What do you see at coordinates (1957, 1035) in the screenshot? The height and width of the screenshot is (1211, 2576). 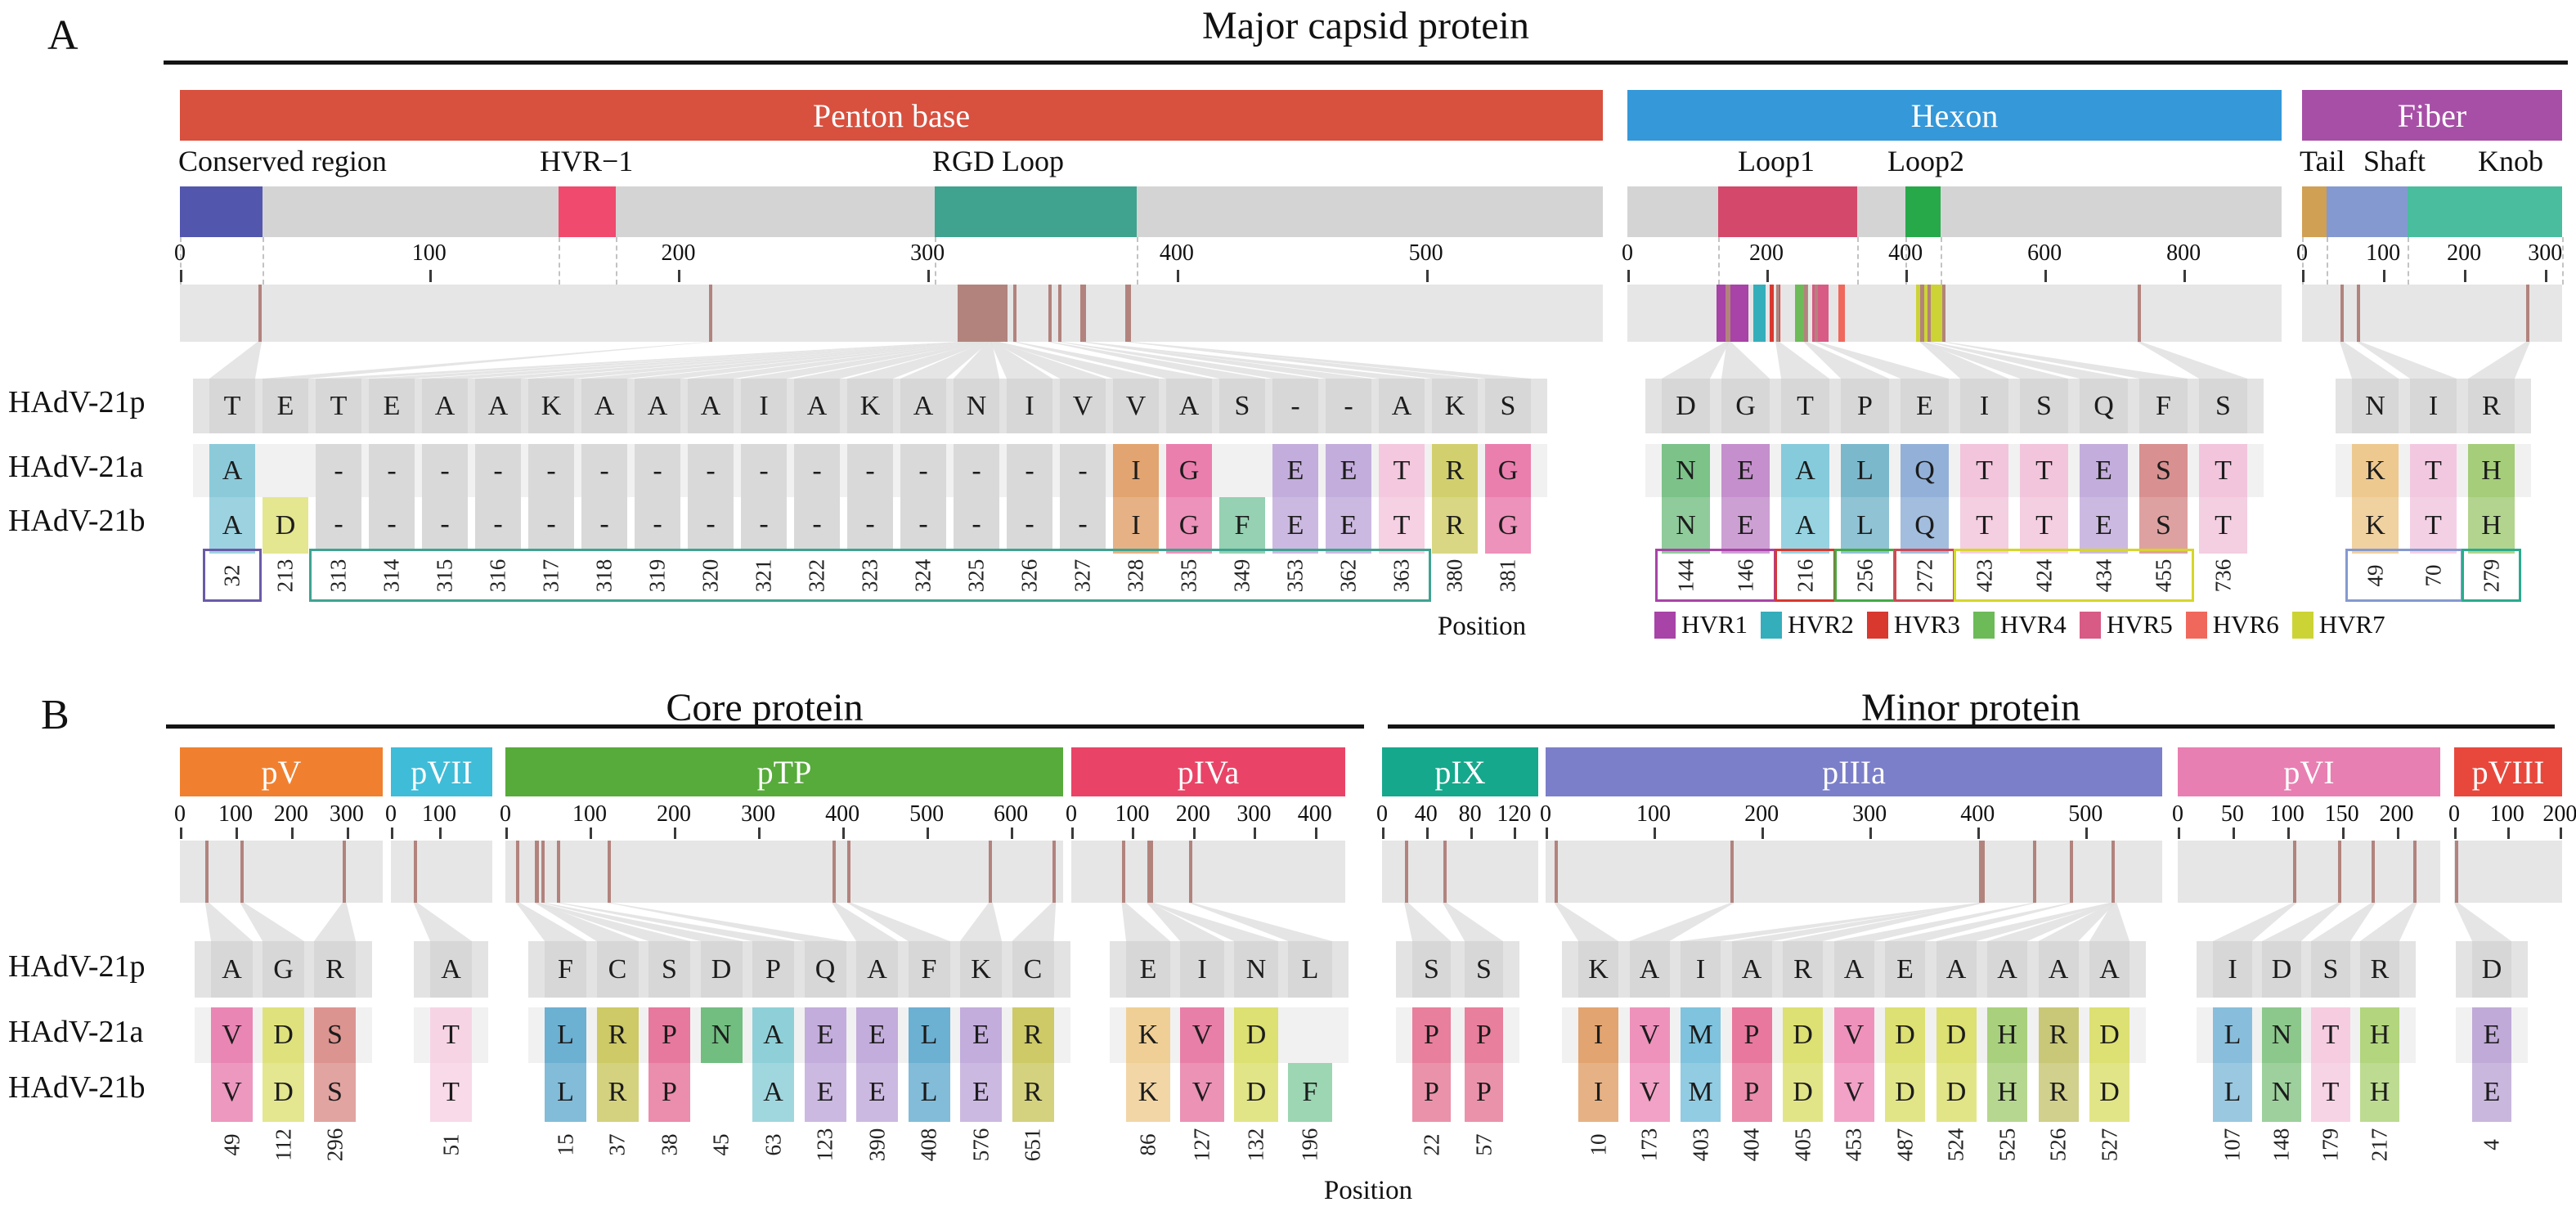 I see `seq-cell-21a: D` at bounding box center [1957, 1035].